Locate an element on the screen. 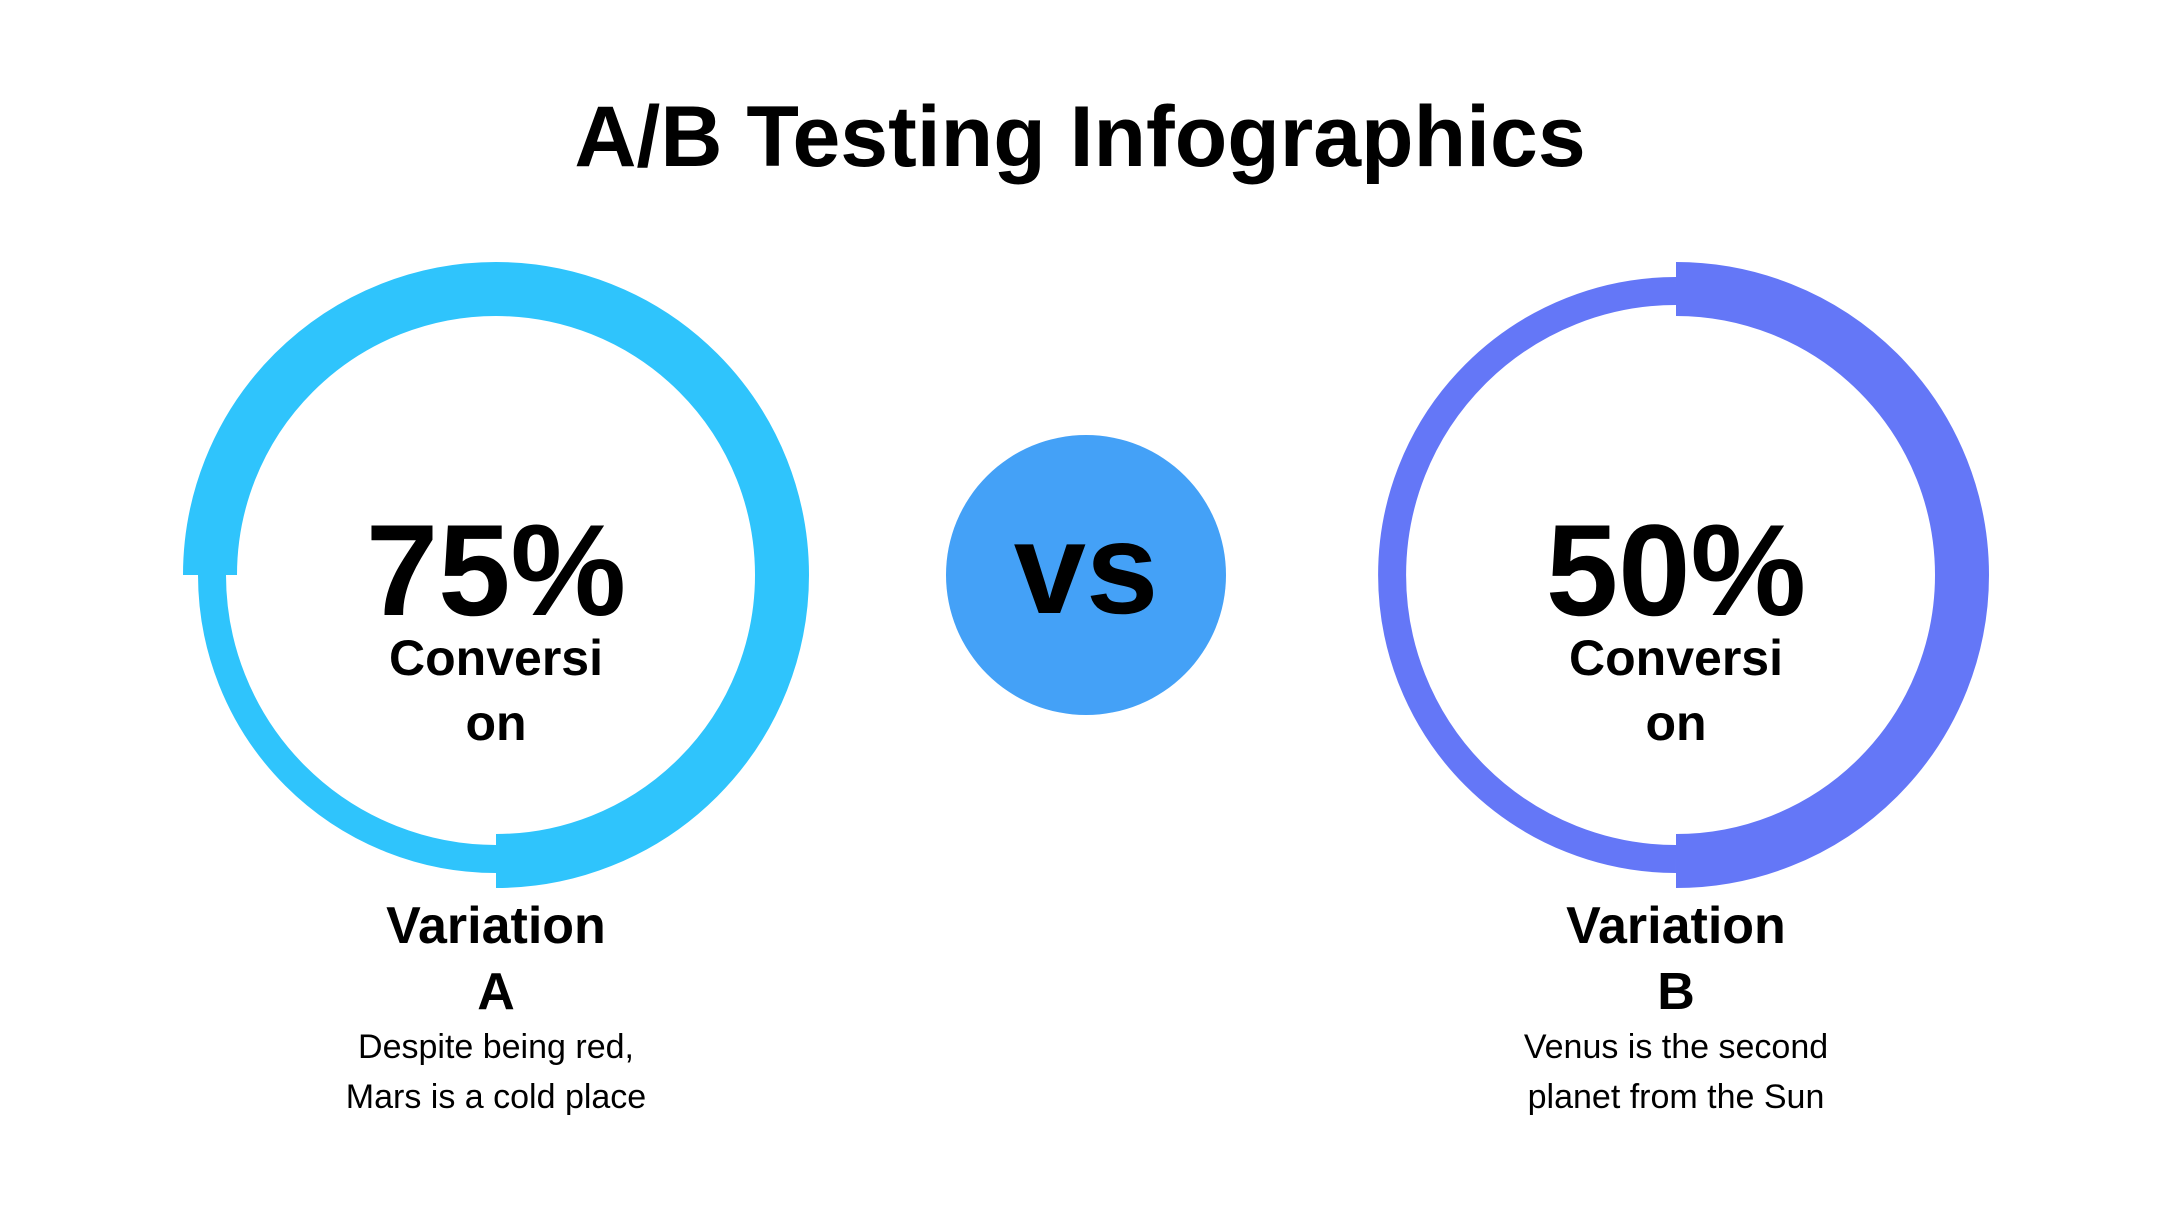  variation-description: Venus is the second planet from the Sun is located at coordinates (1676, 1072).